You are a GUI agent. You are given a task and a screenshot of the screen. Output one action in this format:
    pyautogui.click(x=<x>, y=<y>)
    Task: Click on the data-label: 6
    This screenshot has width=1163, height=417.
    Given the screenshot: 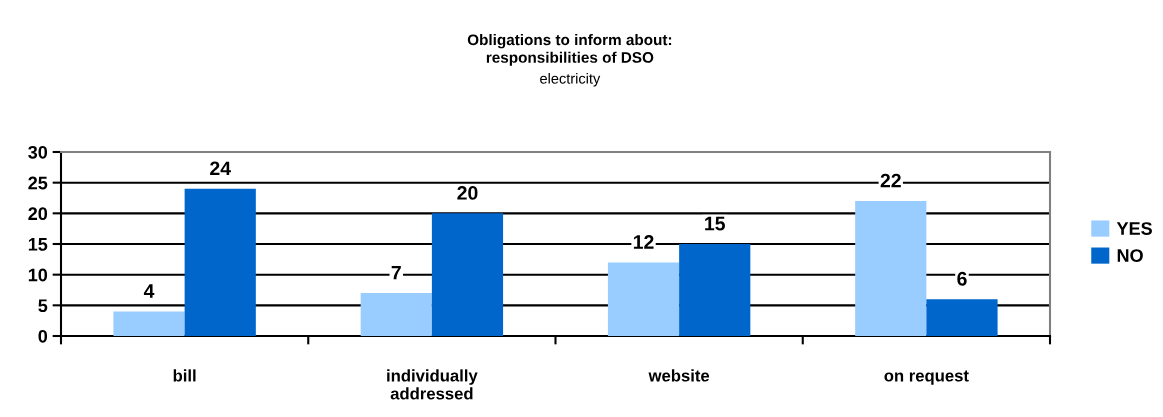 What is the action you would take?
    pyautogui.click(x=962, y=278)
    